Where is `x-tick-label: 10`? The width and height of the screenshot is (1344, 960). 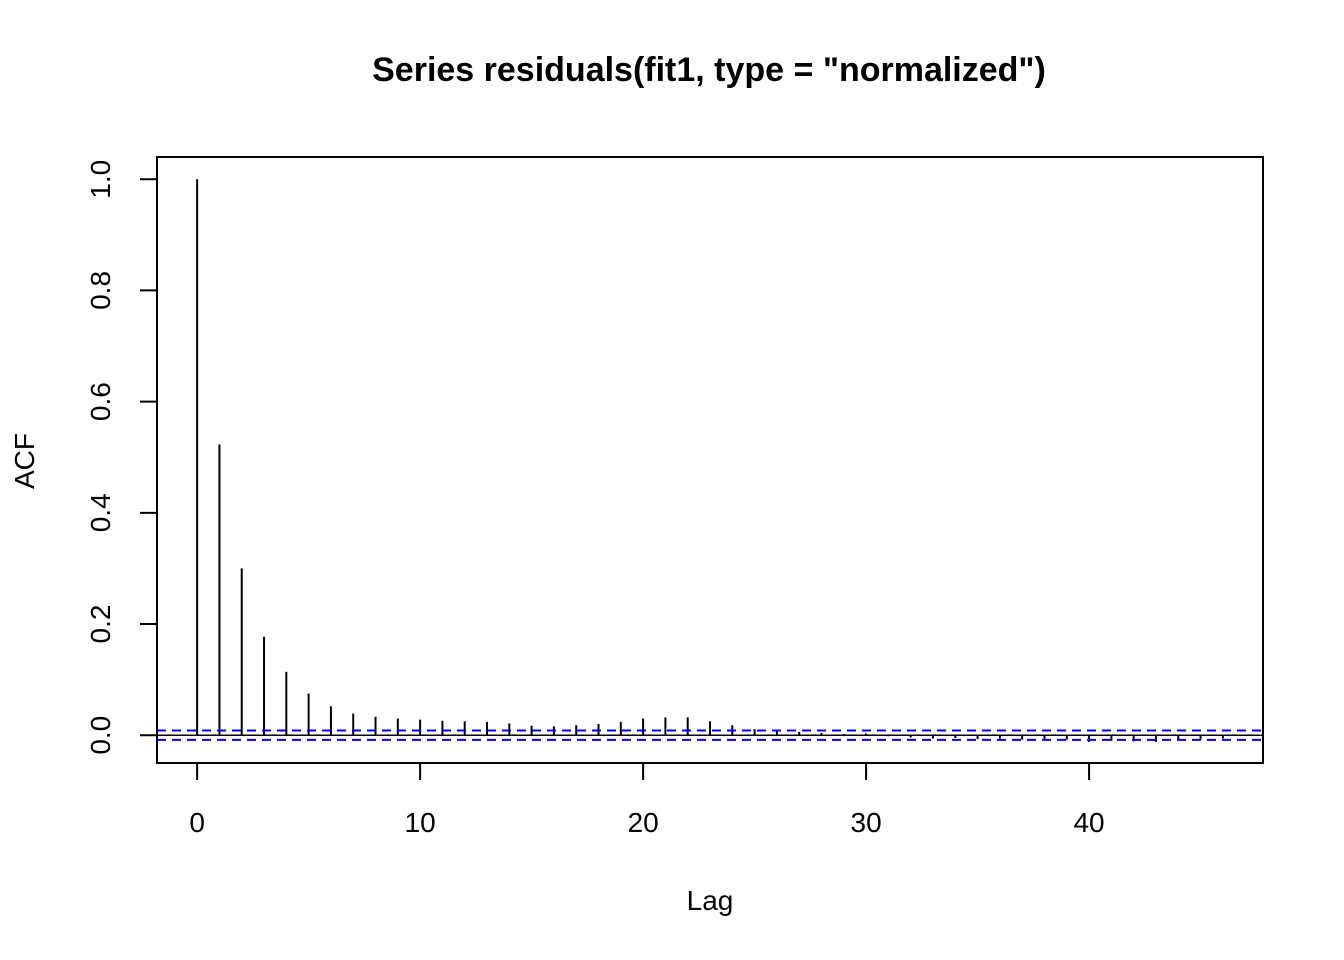 x-tick-label: 10 is located at coordinates (420, 822).